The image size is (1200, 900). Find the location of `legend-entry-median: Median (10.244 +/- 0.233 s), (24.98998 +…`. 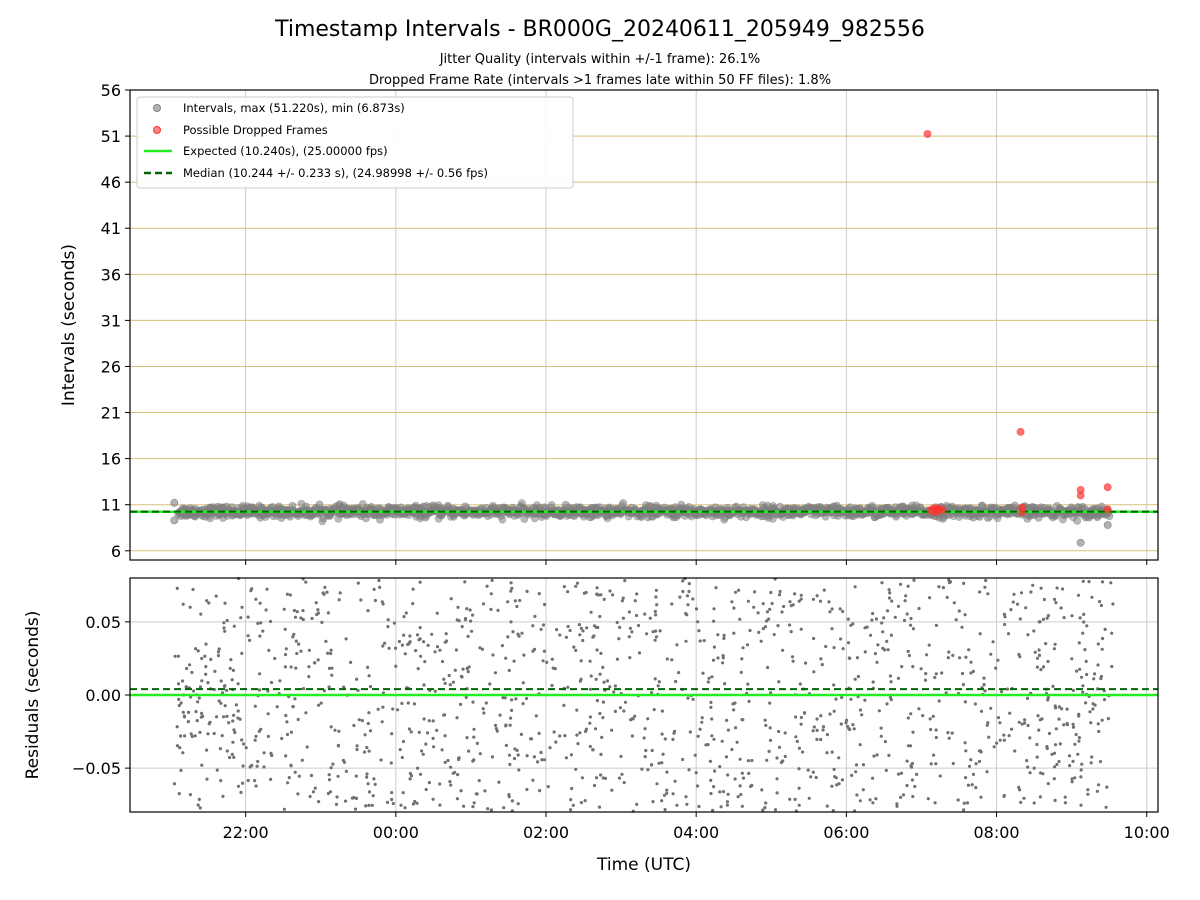

legend-entry-median: Median (10.244 +/- 0.233 s), (24.98998 +… is located at coordinates (335, 173).